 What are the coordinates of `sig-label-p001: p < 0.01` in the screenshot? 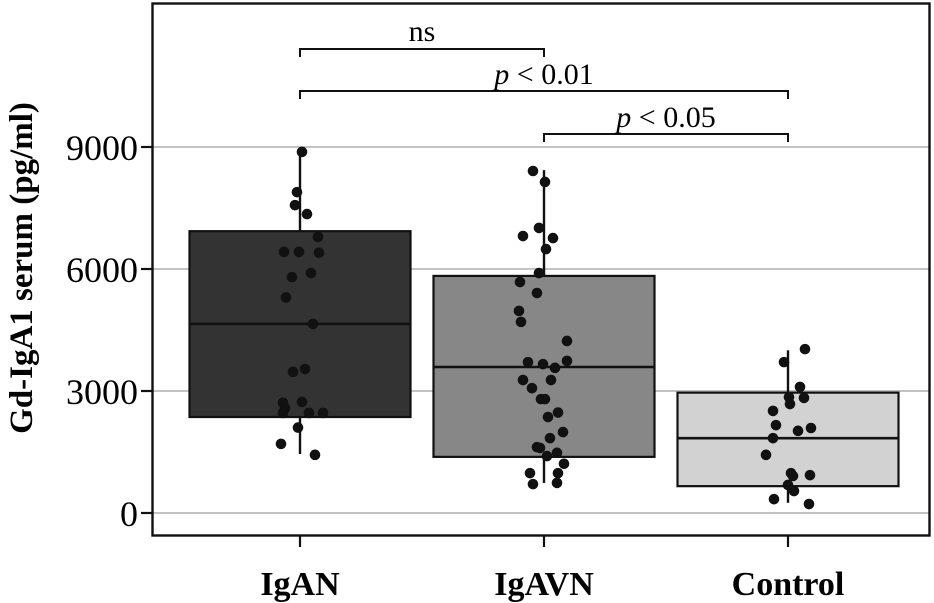 It's located at (542, 74).